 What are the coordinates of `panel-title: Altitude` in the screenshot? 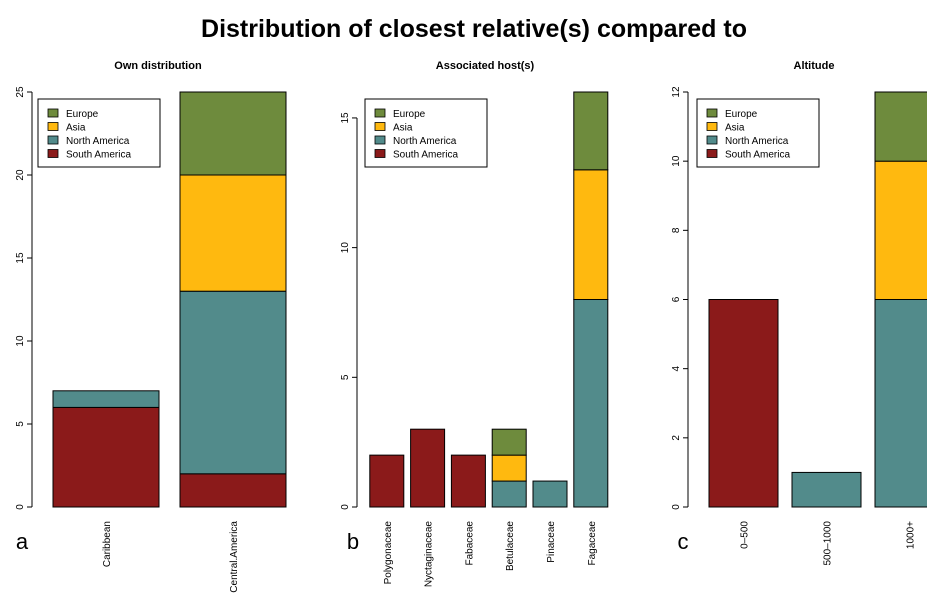 It's located at (814, 66).